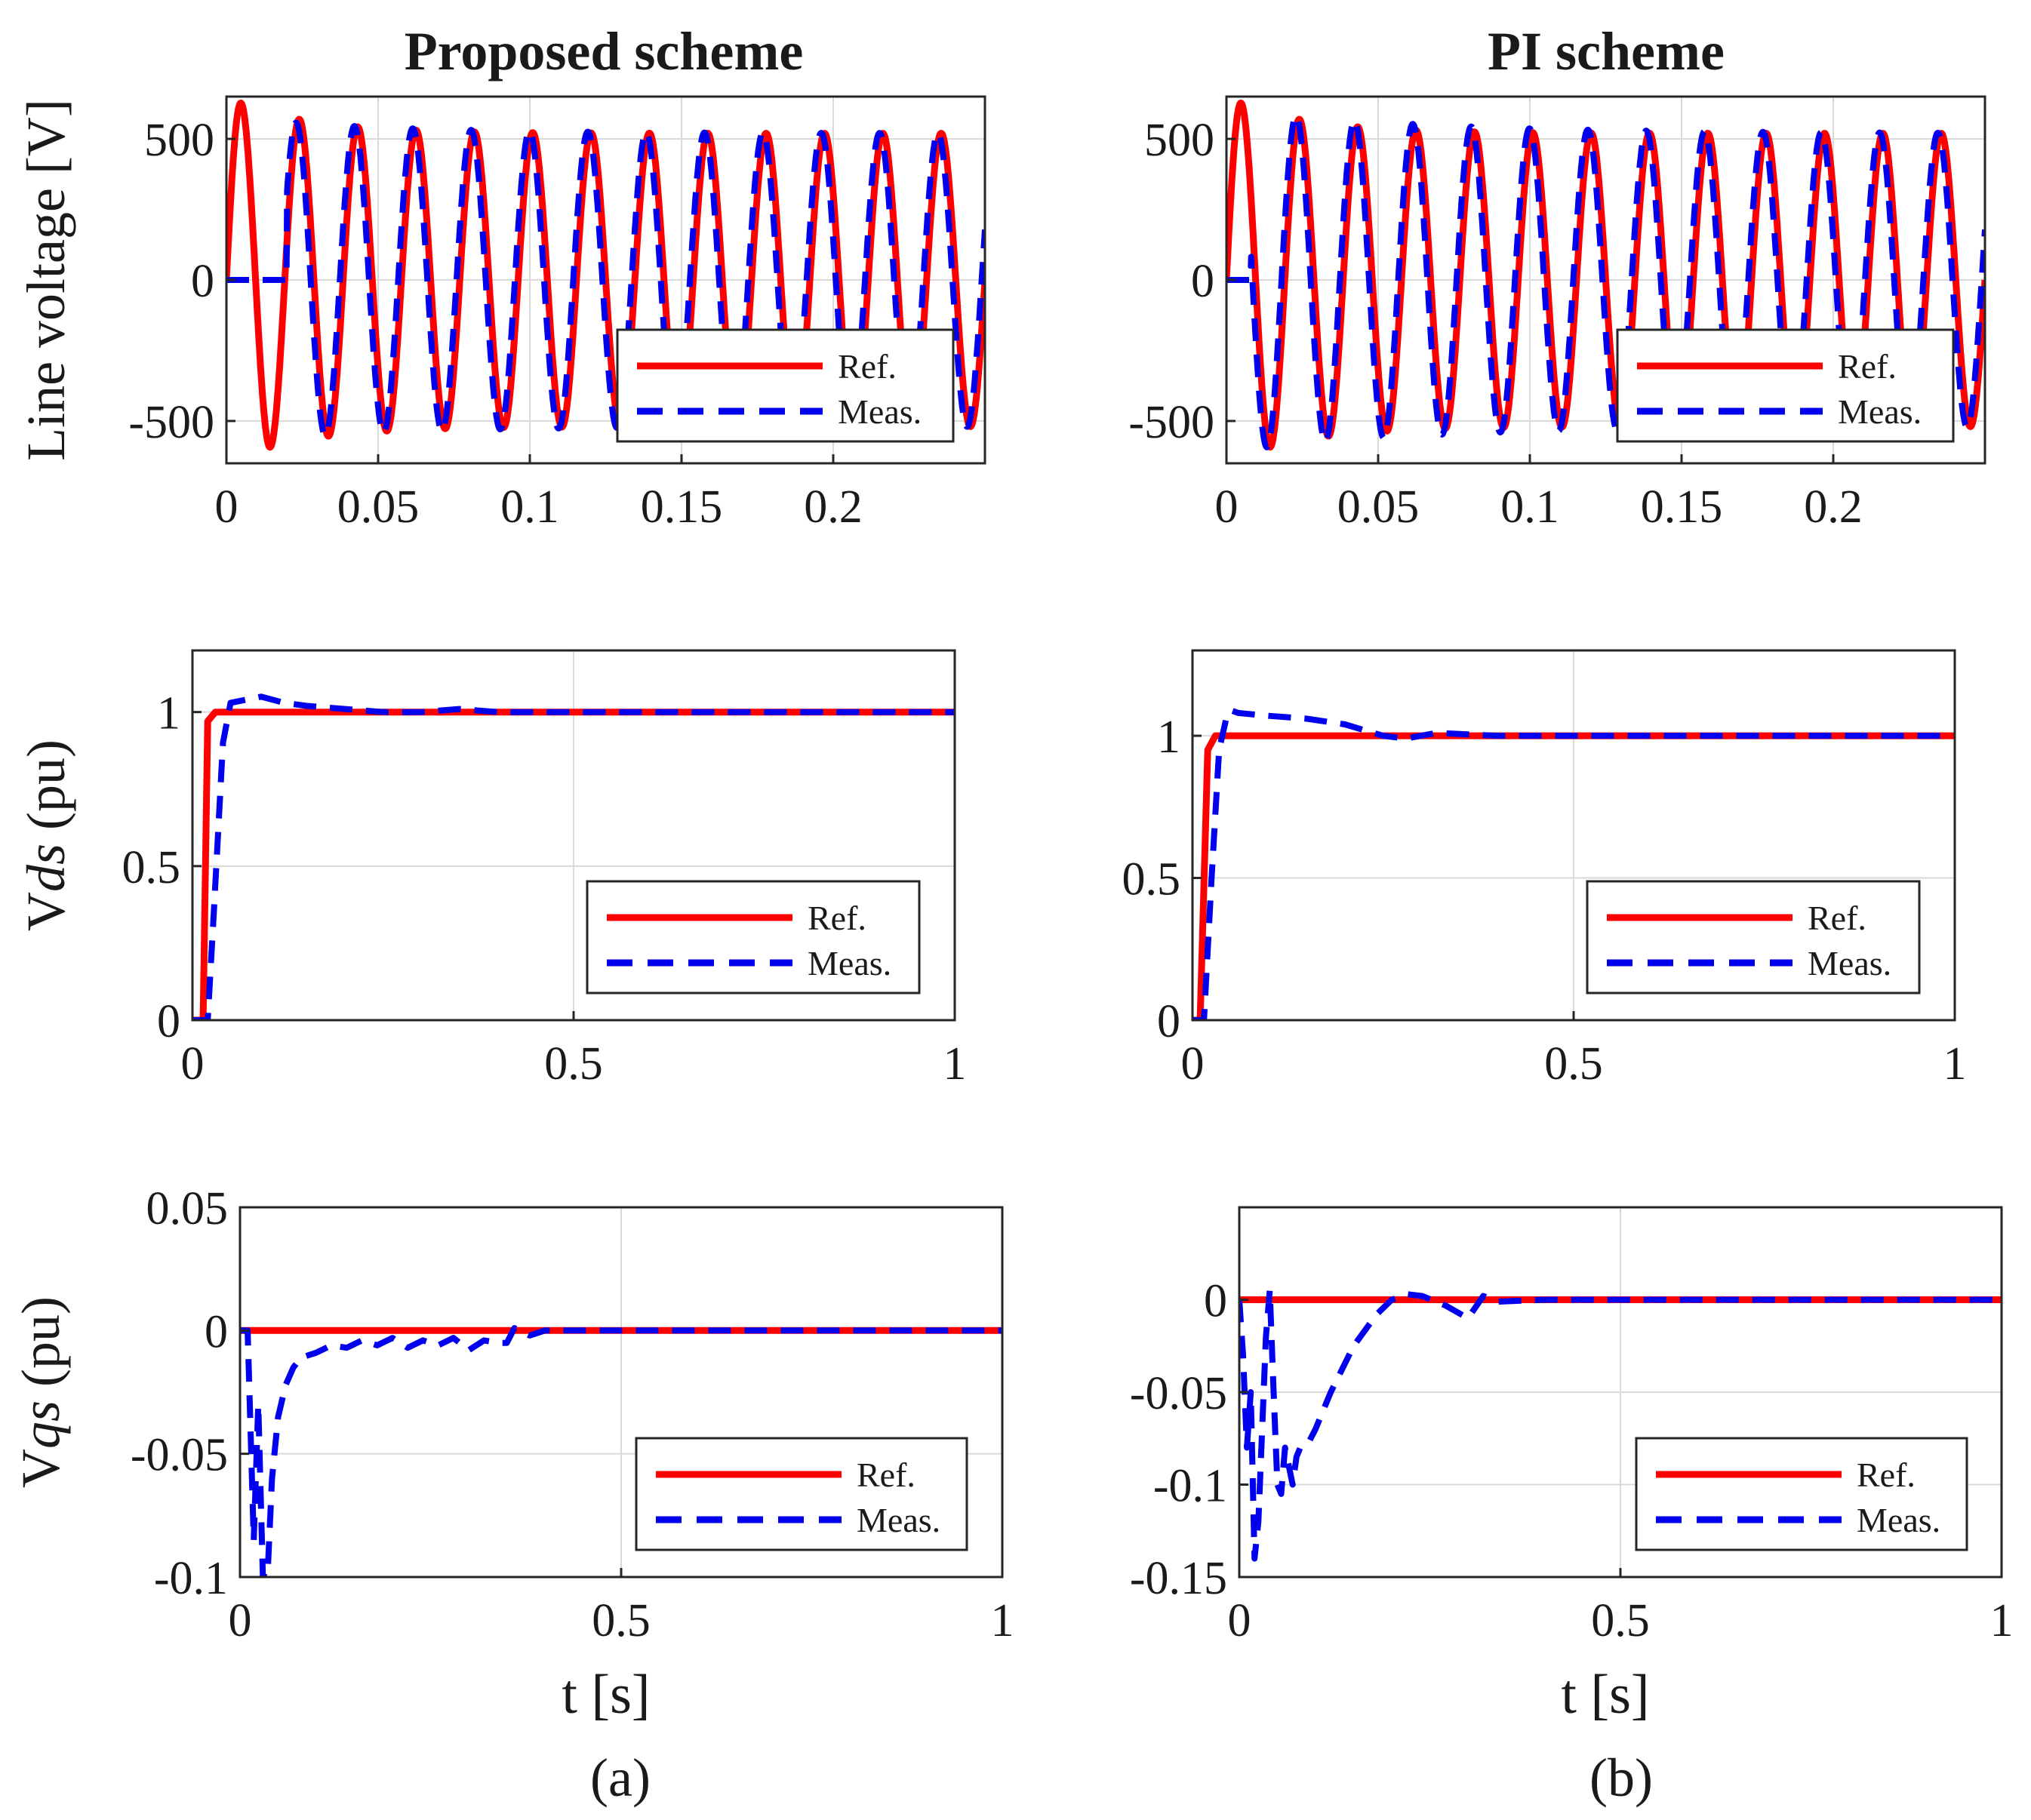  Describe the element at coordinates (46, 280) in the screenshot. I see `y-axis-label: Line voltage [V]` at that location.